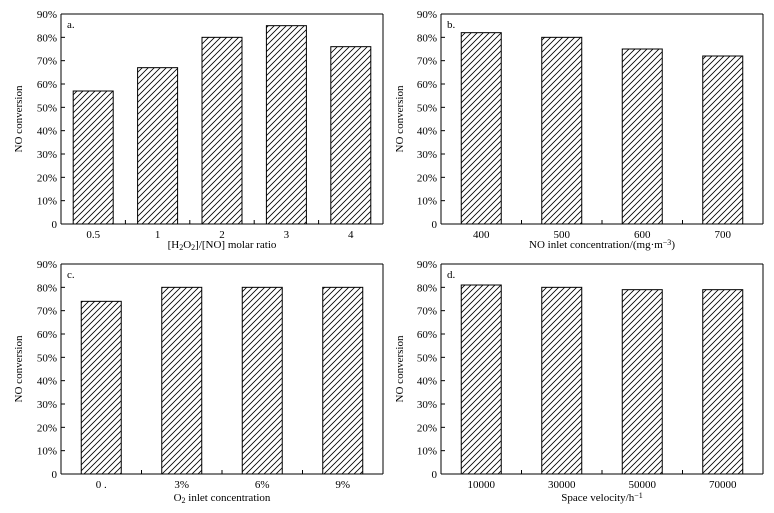 This screenshot has width=774, height=513. Describe the element at coordinates (158, 235) in the screenshot. I see `x-tick-label: 1` at that location.